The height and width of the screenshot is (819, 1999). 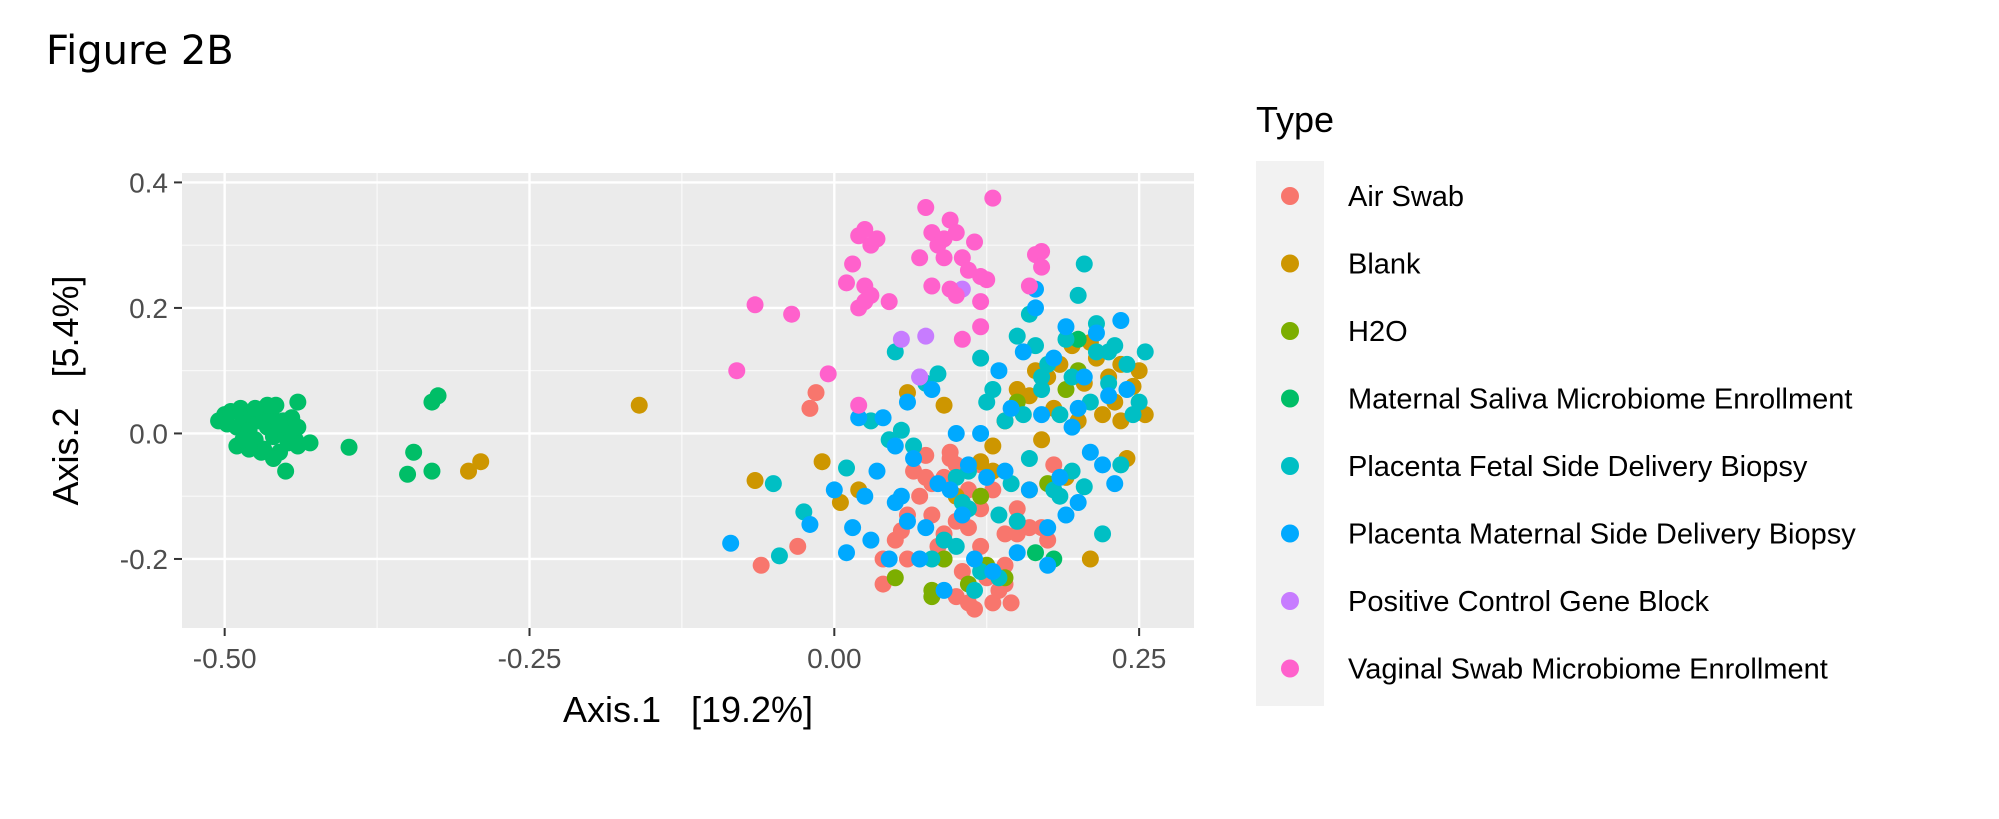 What do you see at coordinates (1600, 400) in the screenshot?
I see `legend-label: Maternal Saliva Microbiome Enrollment` at bounding box center [1600, 400].